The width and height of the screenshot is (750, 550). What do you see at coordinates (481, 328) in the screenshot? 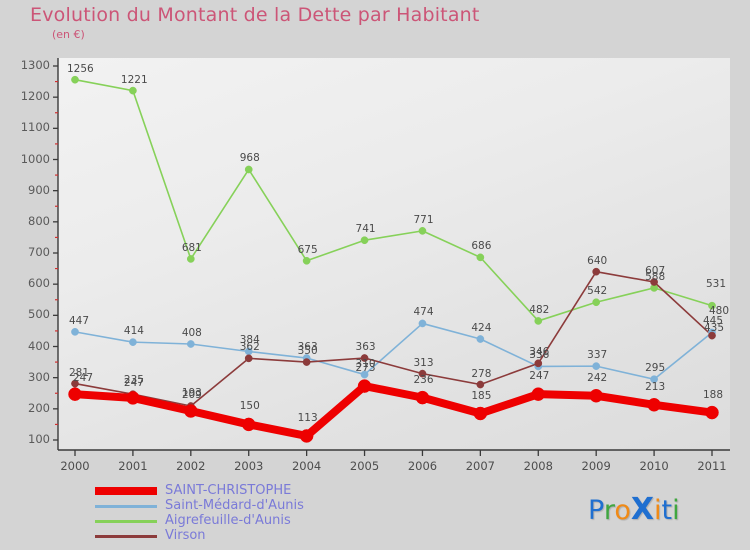
I see `data-point-label: 424` at bounding box center [481, 328].